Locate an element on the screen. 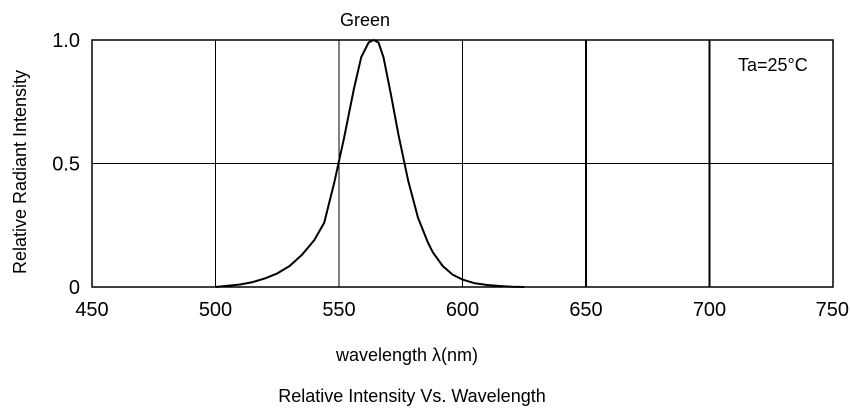  chart-title: Green is located at coordinates (365, 20).